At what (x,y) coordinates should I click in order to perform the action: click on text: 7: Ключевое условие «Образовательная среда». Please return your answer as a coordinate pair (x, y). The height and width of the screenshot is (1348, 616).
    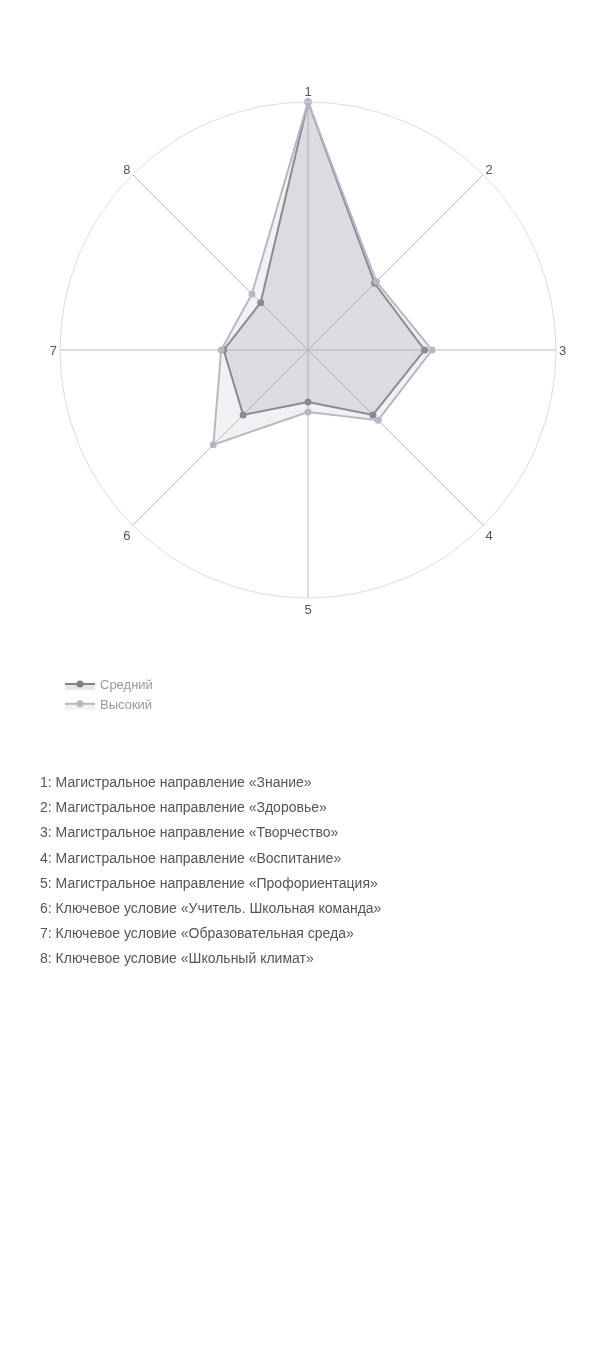
    Looking at the image, I should click on (197, 934).